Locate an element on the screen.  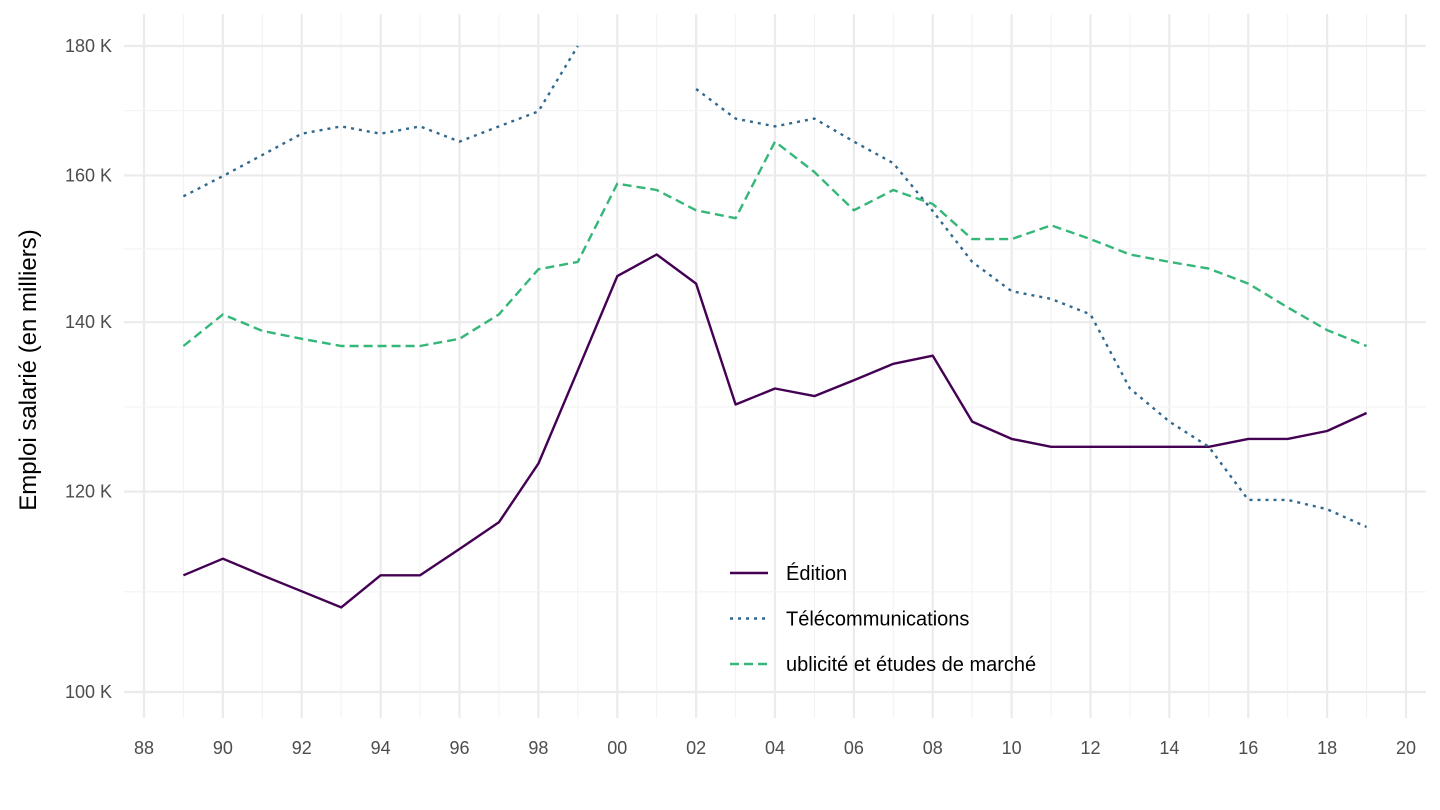
x-tick-label: 90 is located at coordinates (223, 748).